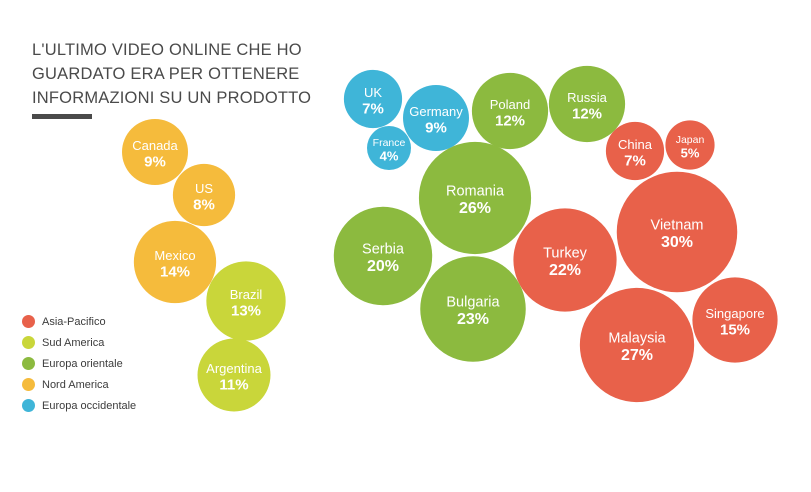 Image resolution: width=811 pixels, height=492 pixels. What do you see at coordinates (73, 342) in the screenshot?
I see `legend-label: Sud America` at bounding box center [73, 342].